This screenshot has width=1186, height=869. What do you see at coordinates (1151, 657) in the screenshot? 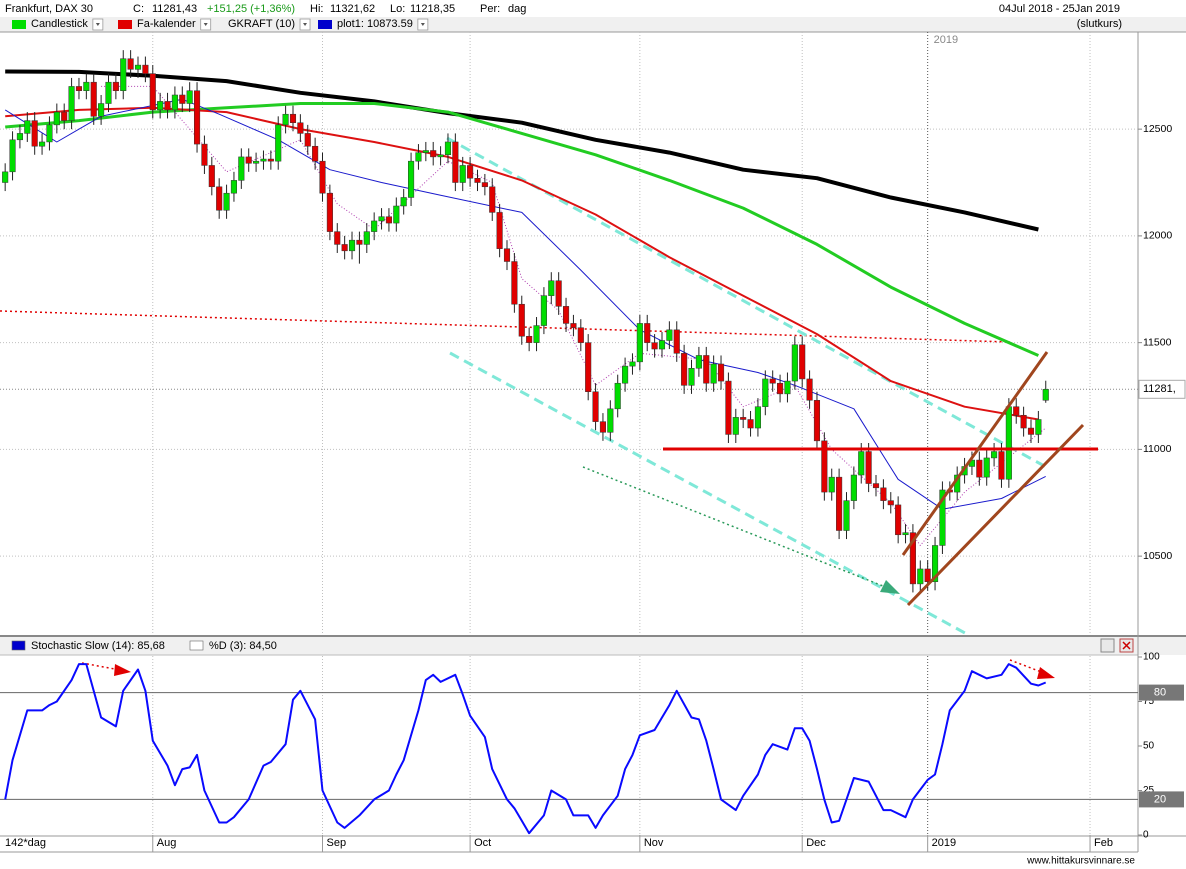
I see `y-tick-label: 100` at bounding box center [1151, 657].